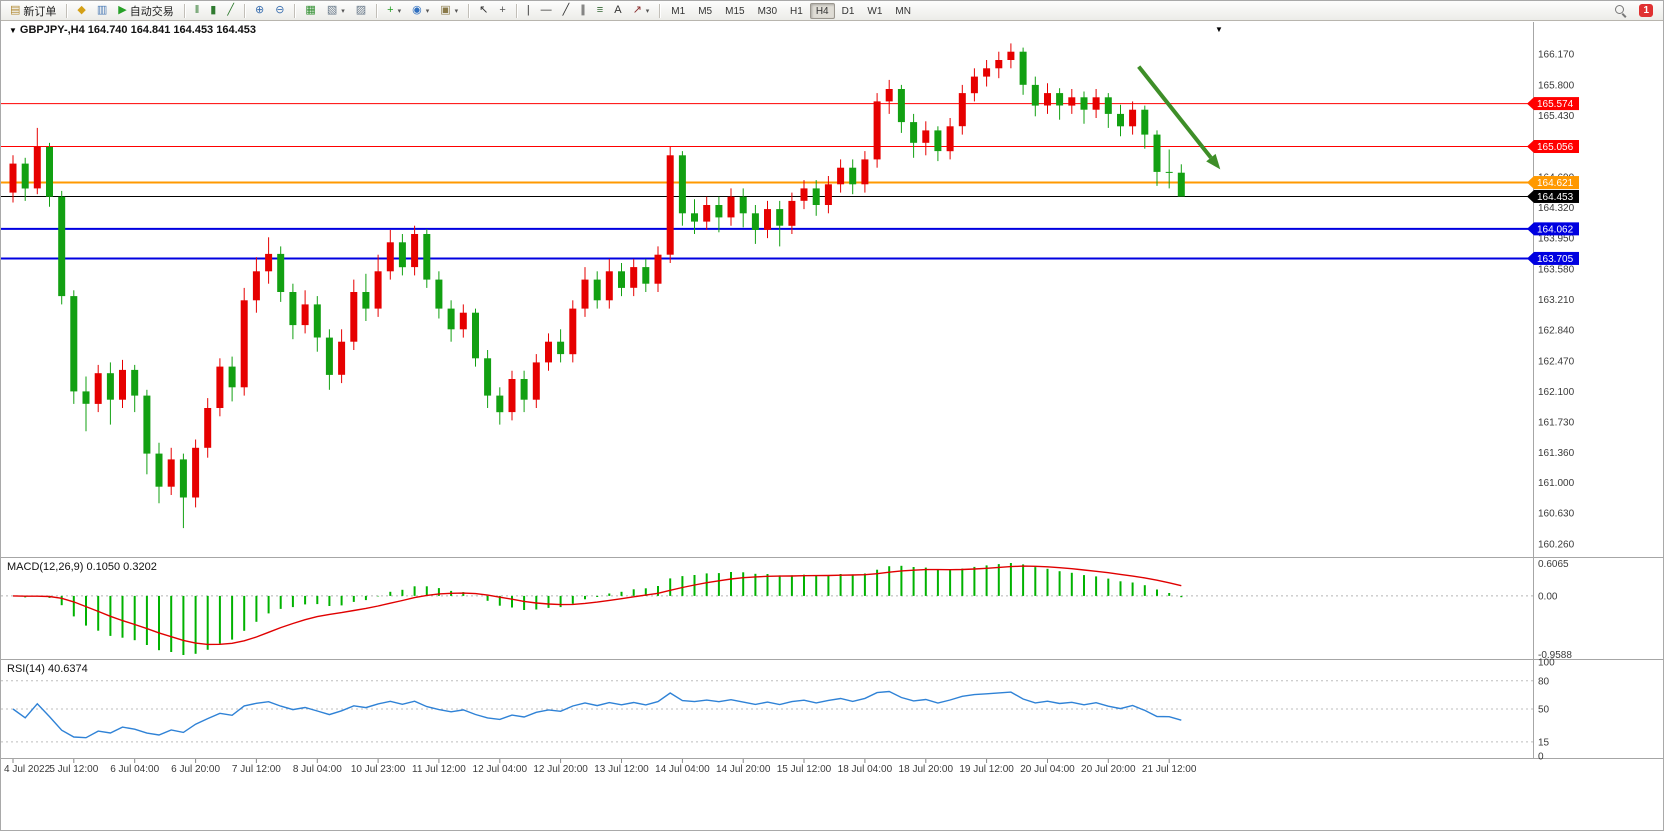  Describe the element at coordinates (1544, 681) in the screenshot. I see `svg-text: 80` at that location.